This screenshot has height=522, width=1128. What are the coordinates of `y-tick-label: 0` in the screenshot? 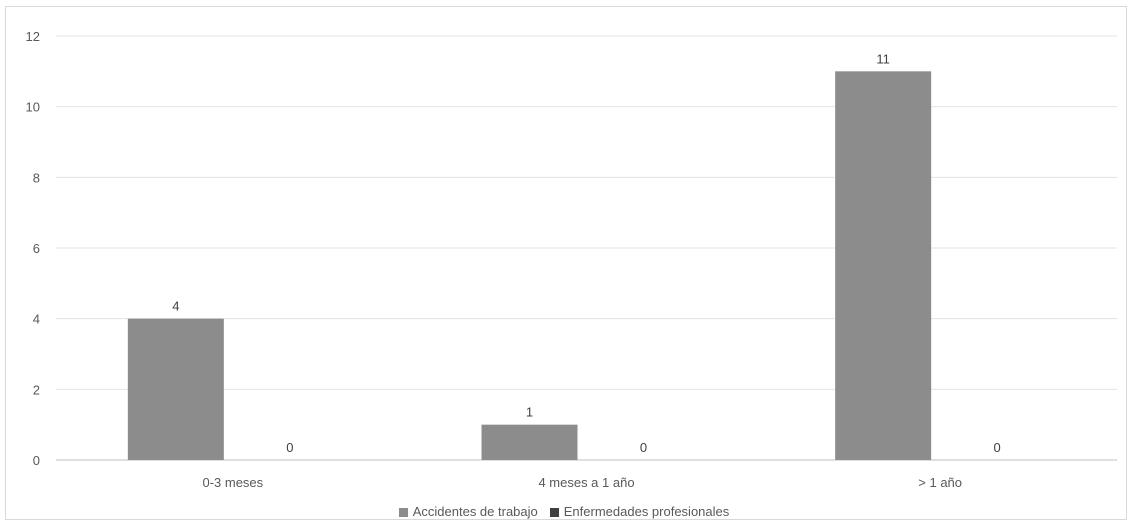 It's located at (36, 460).